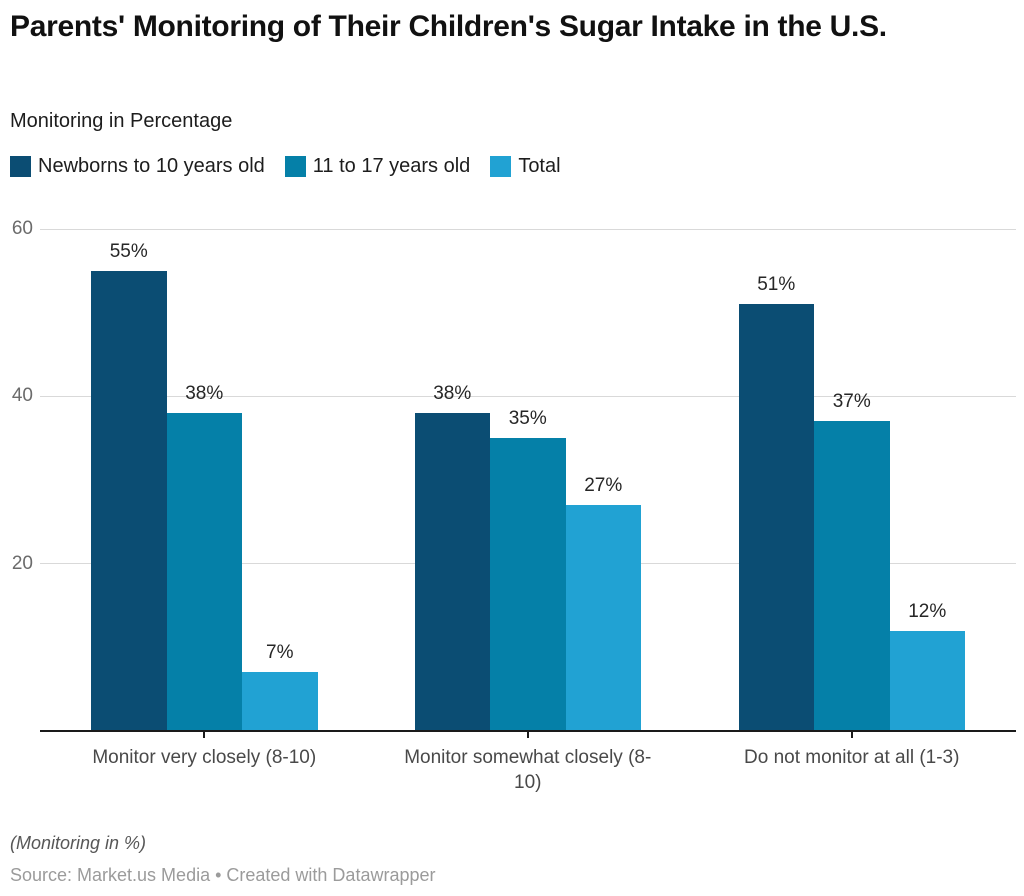 The width and height of the screenshot is (1024, 896). Describe the element at coordinates (851, 402) in the screenshot. I see `bar-value-label: 37%` at that location.